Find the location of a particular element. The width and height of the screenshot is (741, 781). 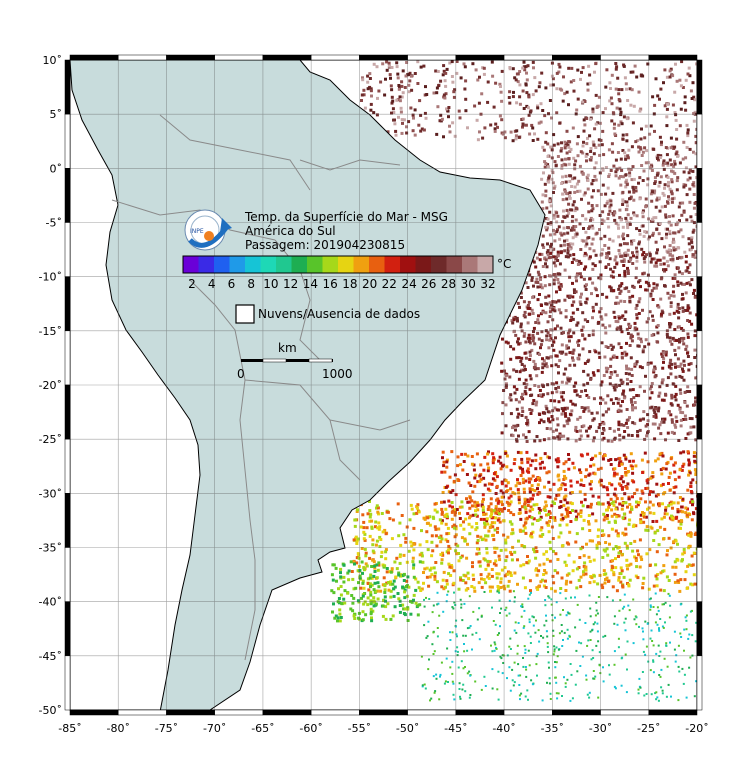

scalebar-unit: km is located at coordinates (287, 348).